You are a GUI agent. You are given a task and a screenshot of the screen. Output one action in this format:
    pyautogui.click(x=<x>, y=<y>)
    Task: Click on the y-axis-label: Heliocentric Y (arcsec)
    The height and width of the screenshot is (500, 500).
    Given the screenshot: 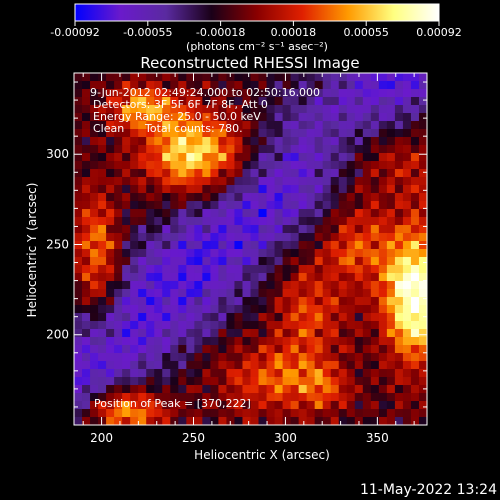 What is the action you would take?
    pyautogui.click(x=32, y=250)
    